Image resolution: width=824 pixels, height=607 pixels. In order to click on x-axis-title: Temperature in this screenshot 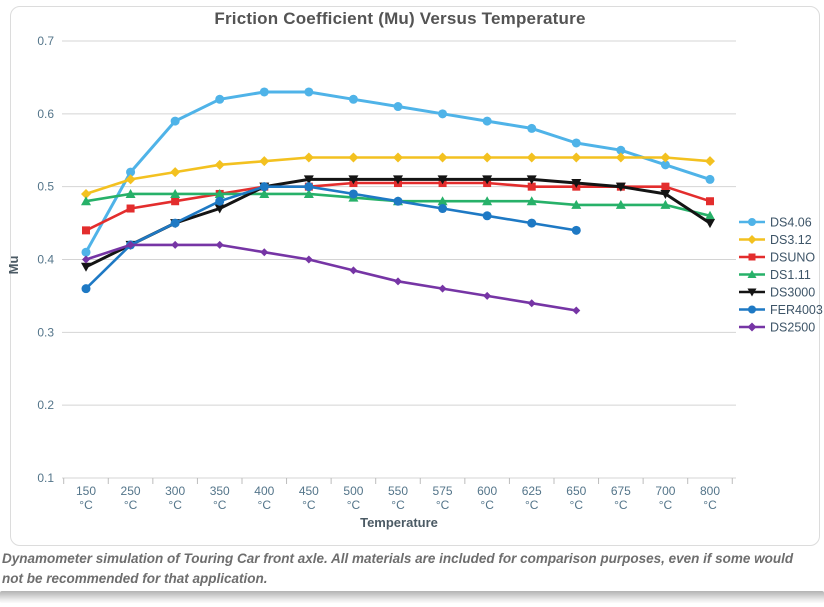, I will do `click(399, 522)`.